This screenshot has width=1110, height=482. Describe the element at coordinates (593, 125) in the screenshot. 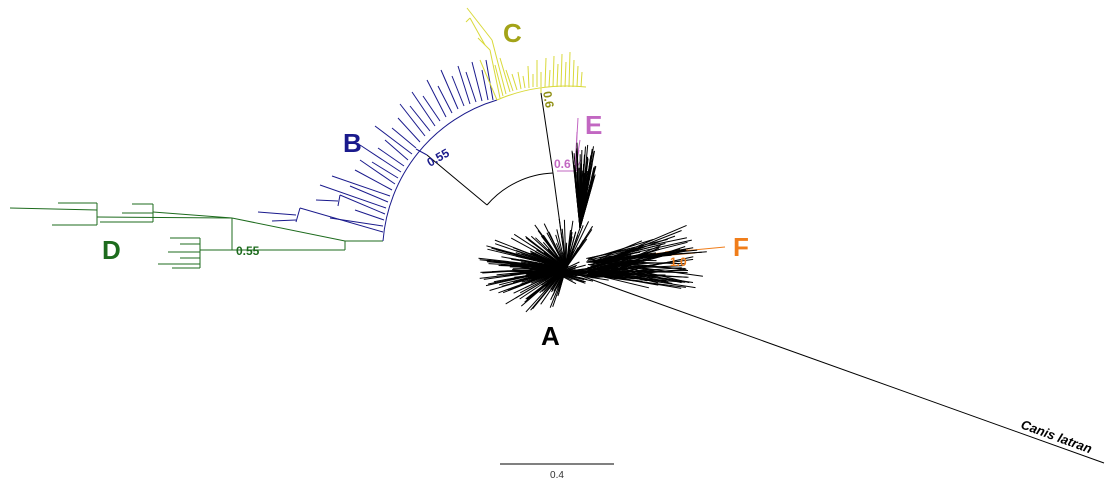

I see `clade-label-e: E` at that location.